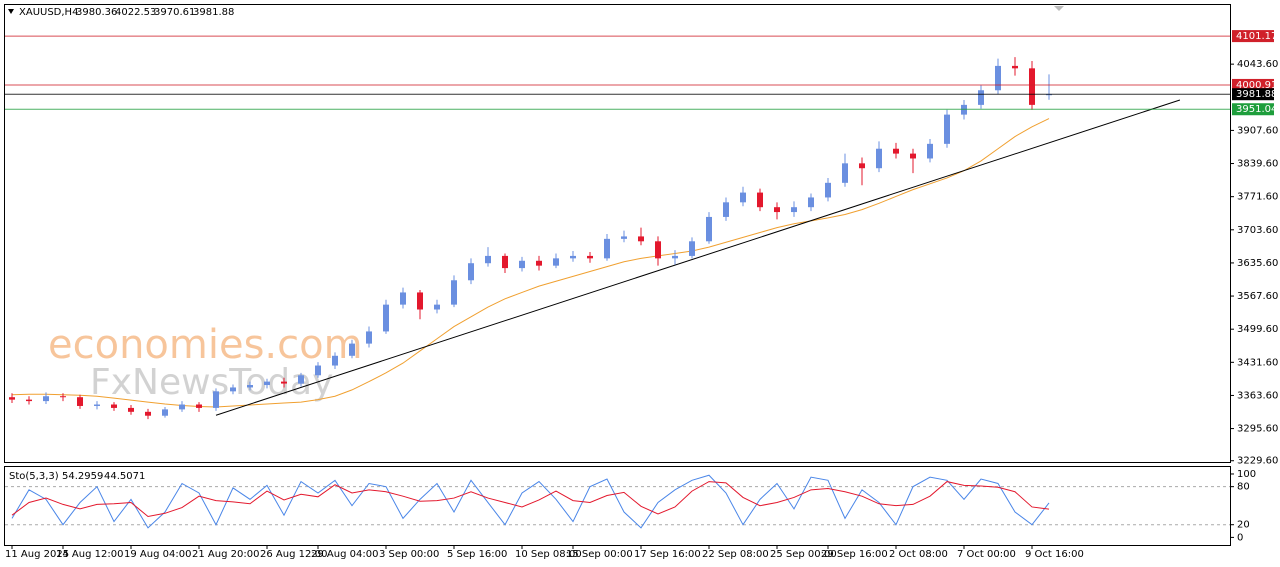 This screenshot has height=567, width=1280. I want to click on price-level-label: 4000.91, so click(1256, 85).